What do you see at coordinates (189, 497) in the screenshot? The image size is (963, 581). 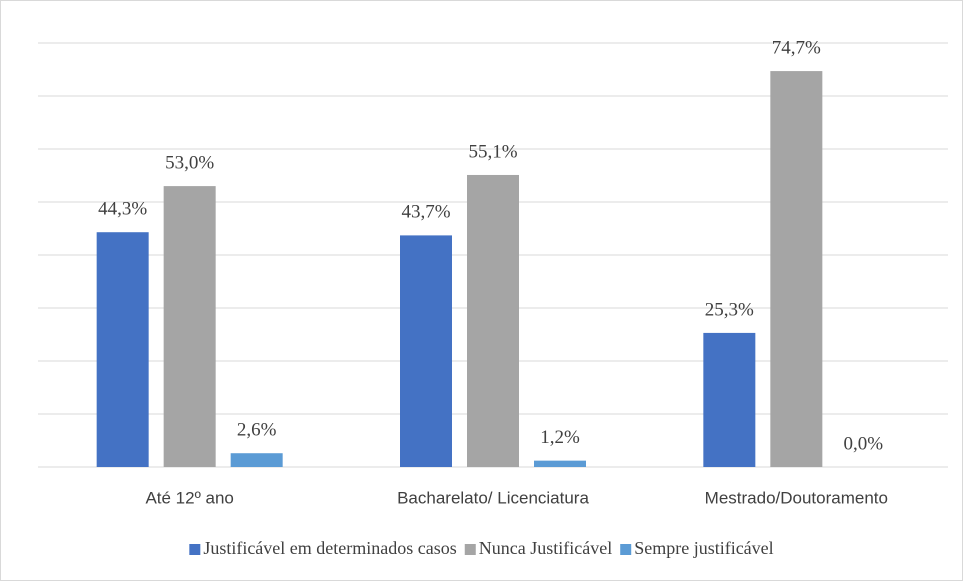 I see `x-tick-label: Até 12º ano` at bounding box center [189, 497].